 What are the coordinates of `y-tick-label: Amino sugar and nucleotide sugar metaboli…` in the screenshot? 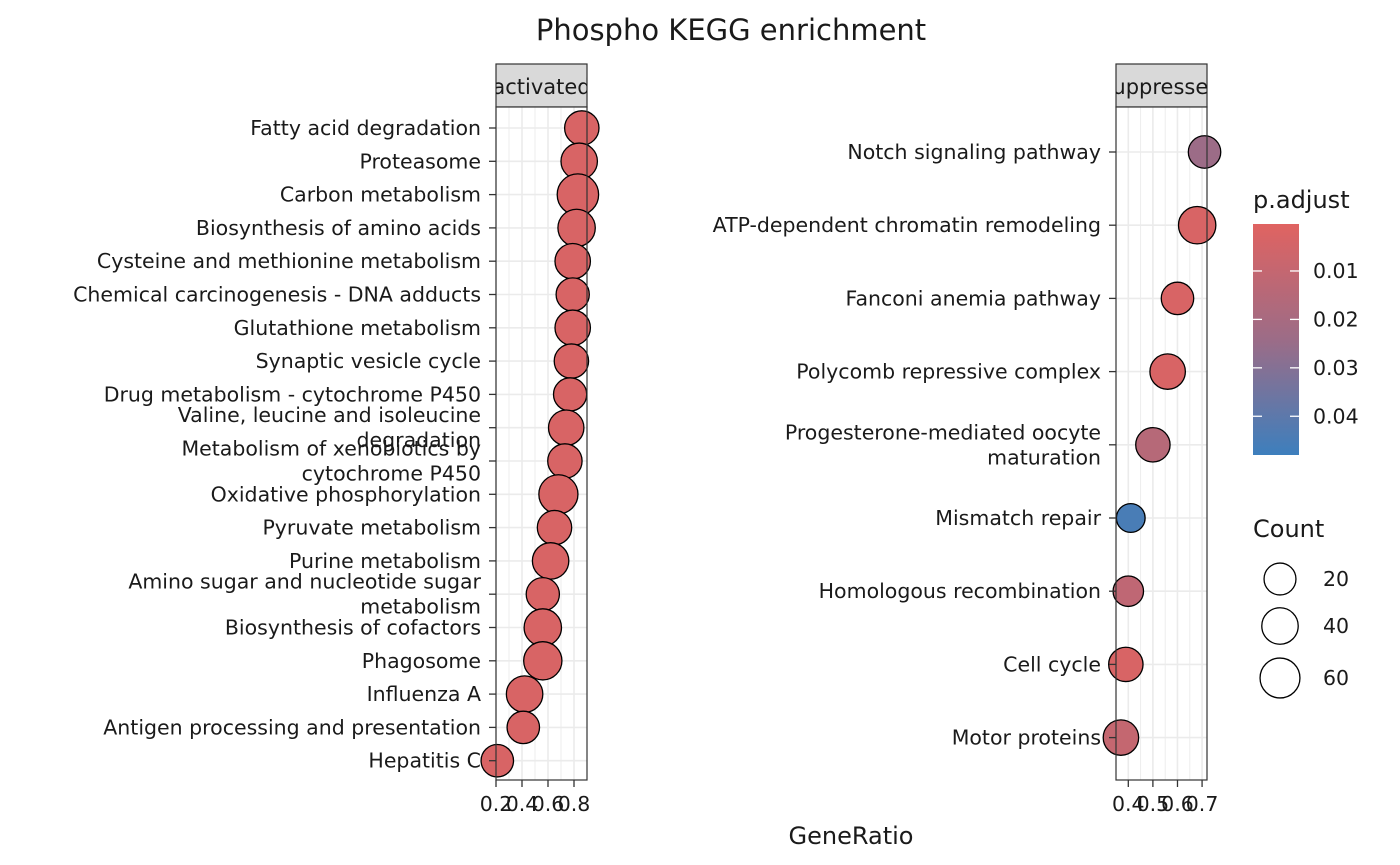 It's located at (304, 594).